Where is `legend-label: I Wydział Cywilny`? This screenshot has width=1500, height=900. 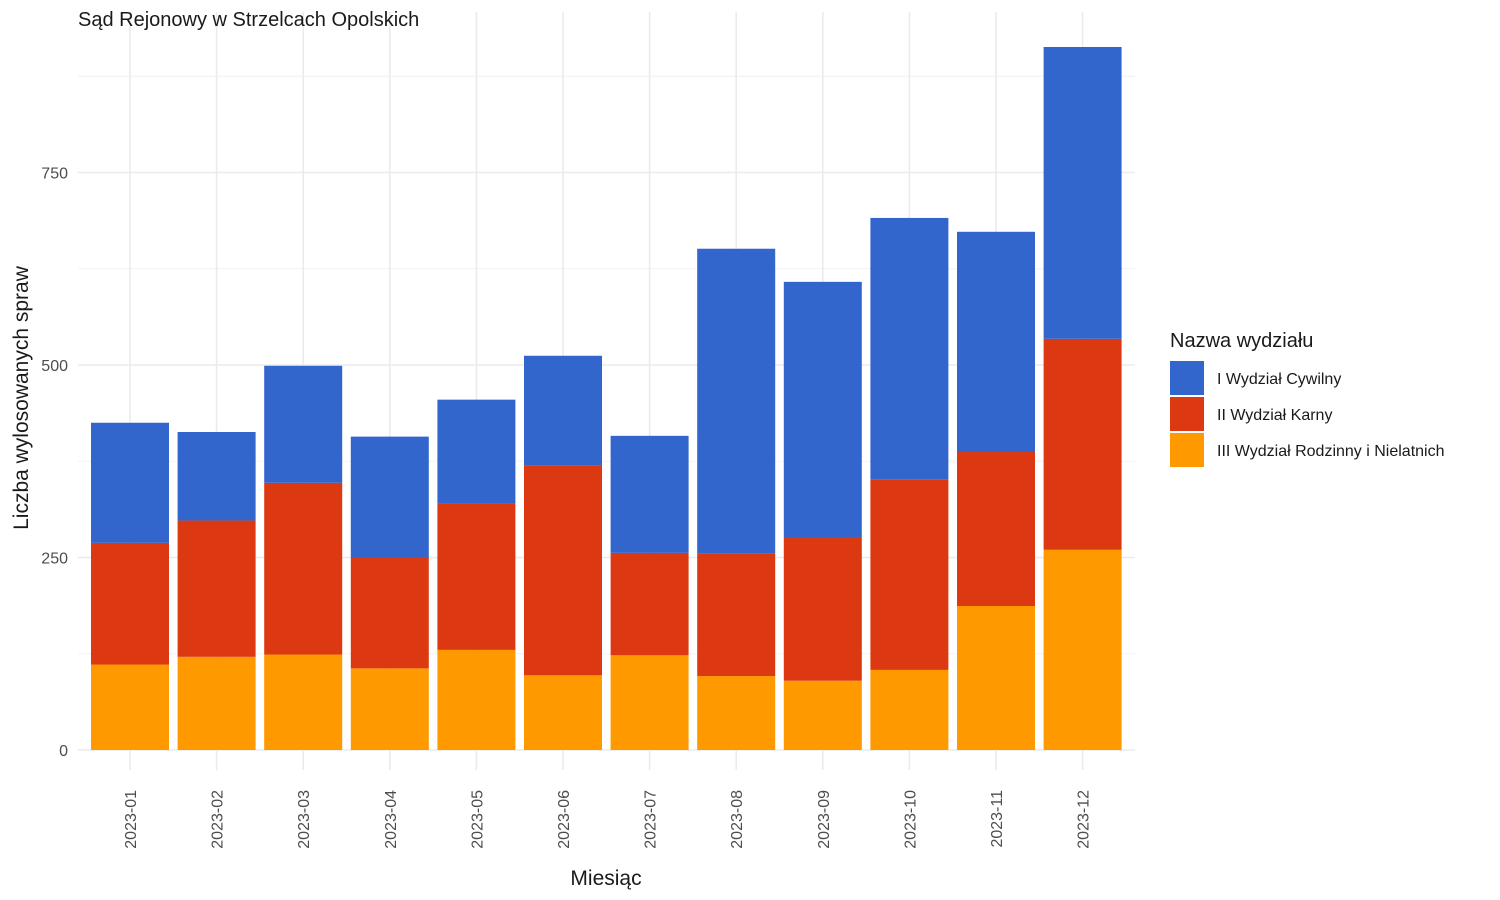 legend-label: I Wydział Cywilny is located at coordinates (1279, 379).